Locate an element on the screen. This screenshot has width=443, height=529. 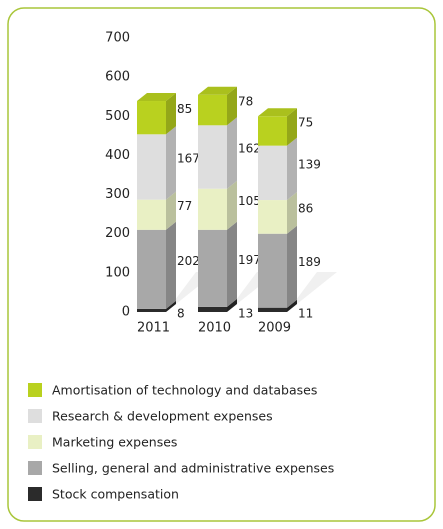
data-label: 139 is located at coordinates (309, 164).